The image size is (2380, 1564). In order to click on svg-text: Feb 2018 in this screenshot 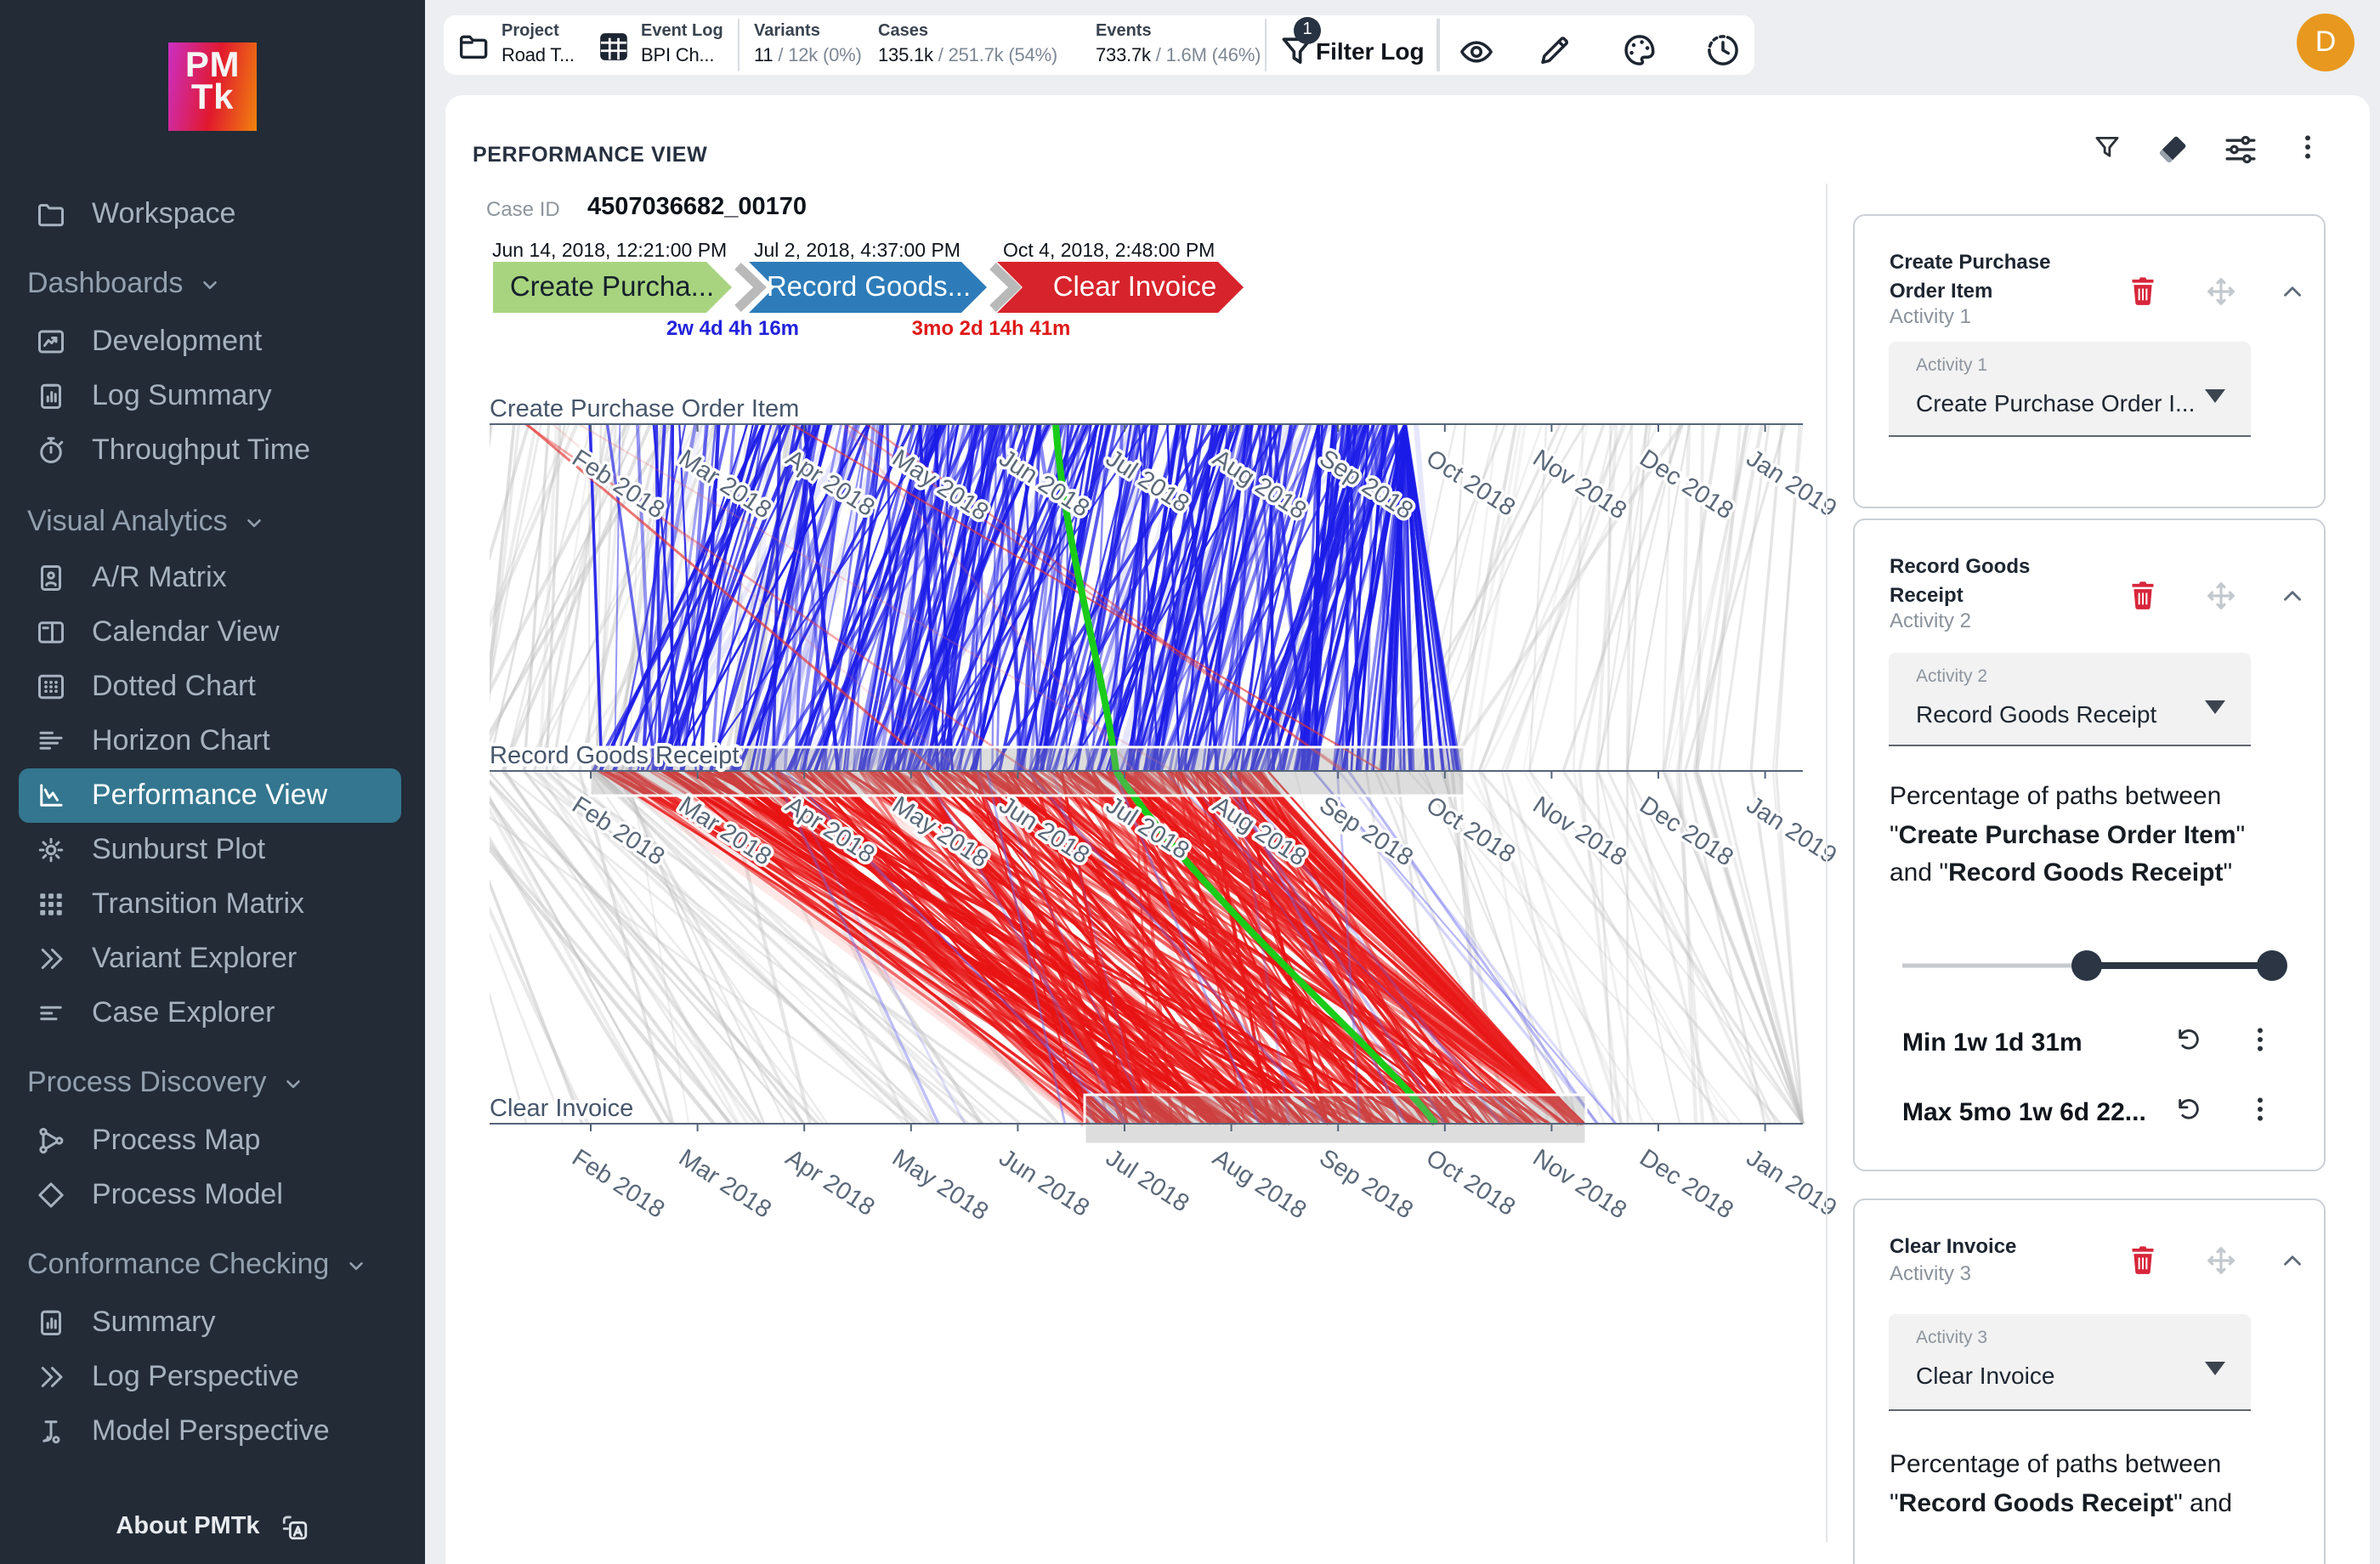, I will do `click(617, 1184)`.